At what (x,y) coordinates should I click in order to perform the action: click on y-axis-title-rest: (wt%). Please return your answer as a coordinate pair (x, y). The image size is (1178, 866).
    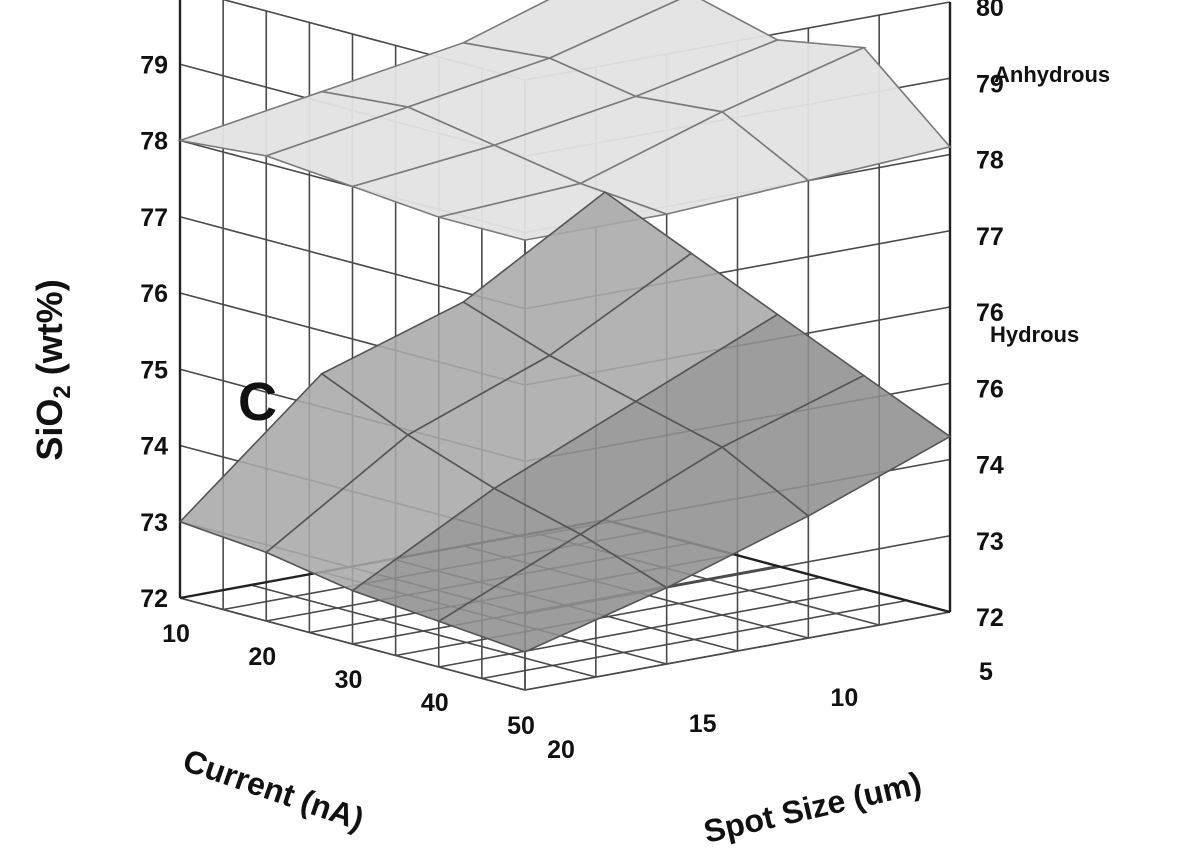
    Looking at the image, I should click on (49, 332).